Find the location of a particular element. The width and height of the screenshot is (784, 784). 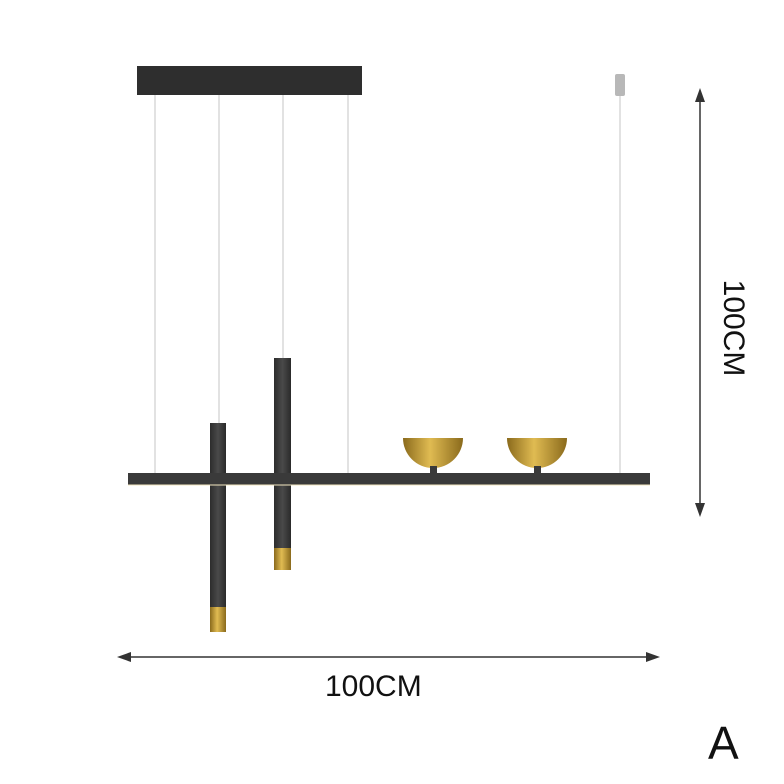

horizontal-bar is located at coordinates (389, 479).